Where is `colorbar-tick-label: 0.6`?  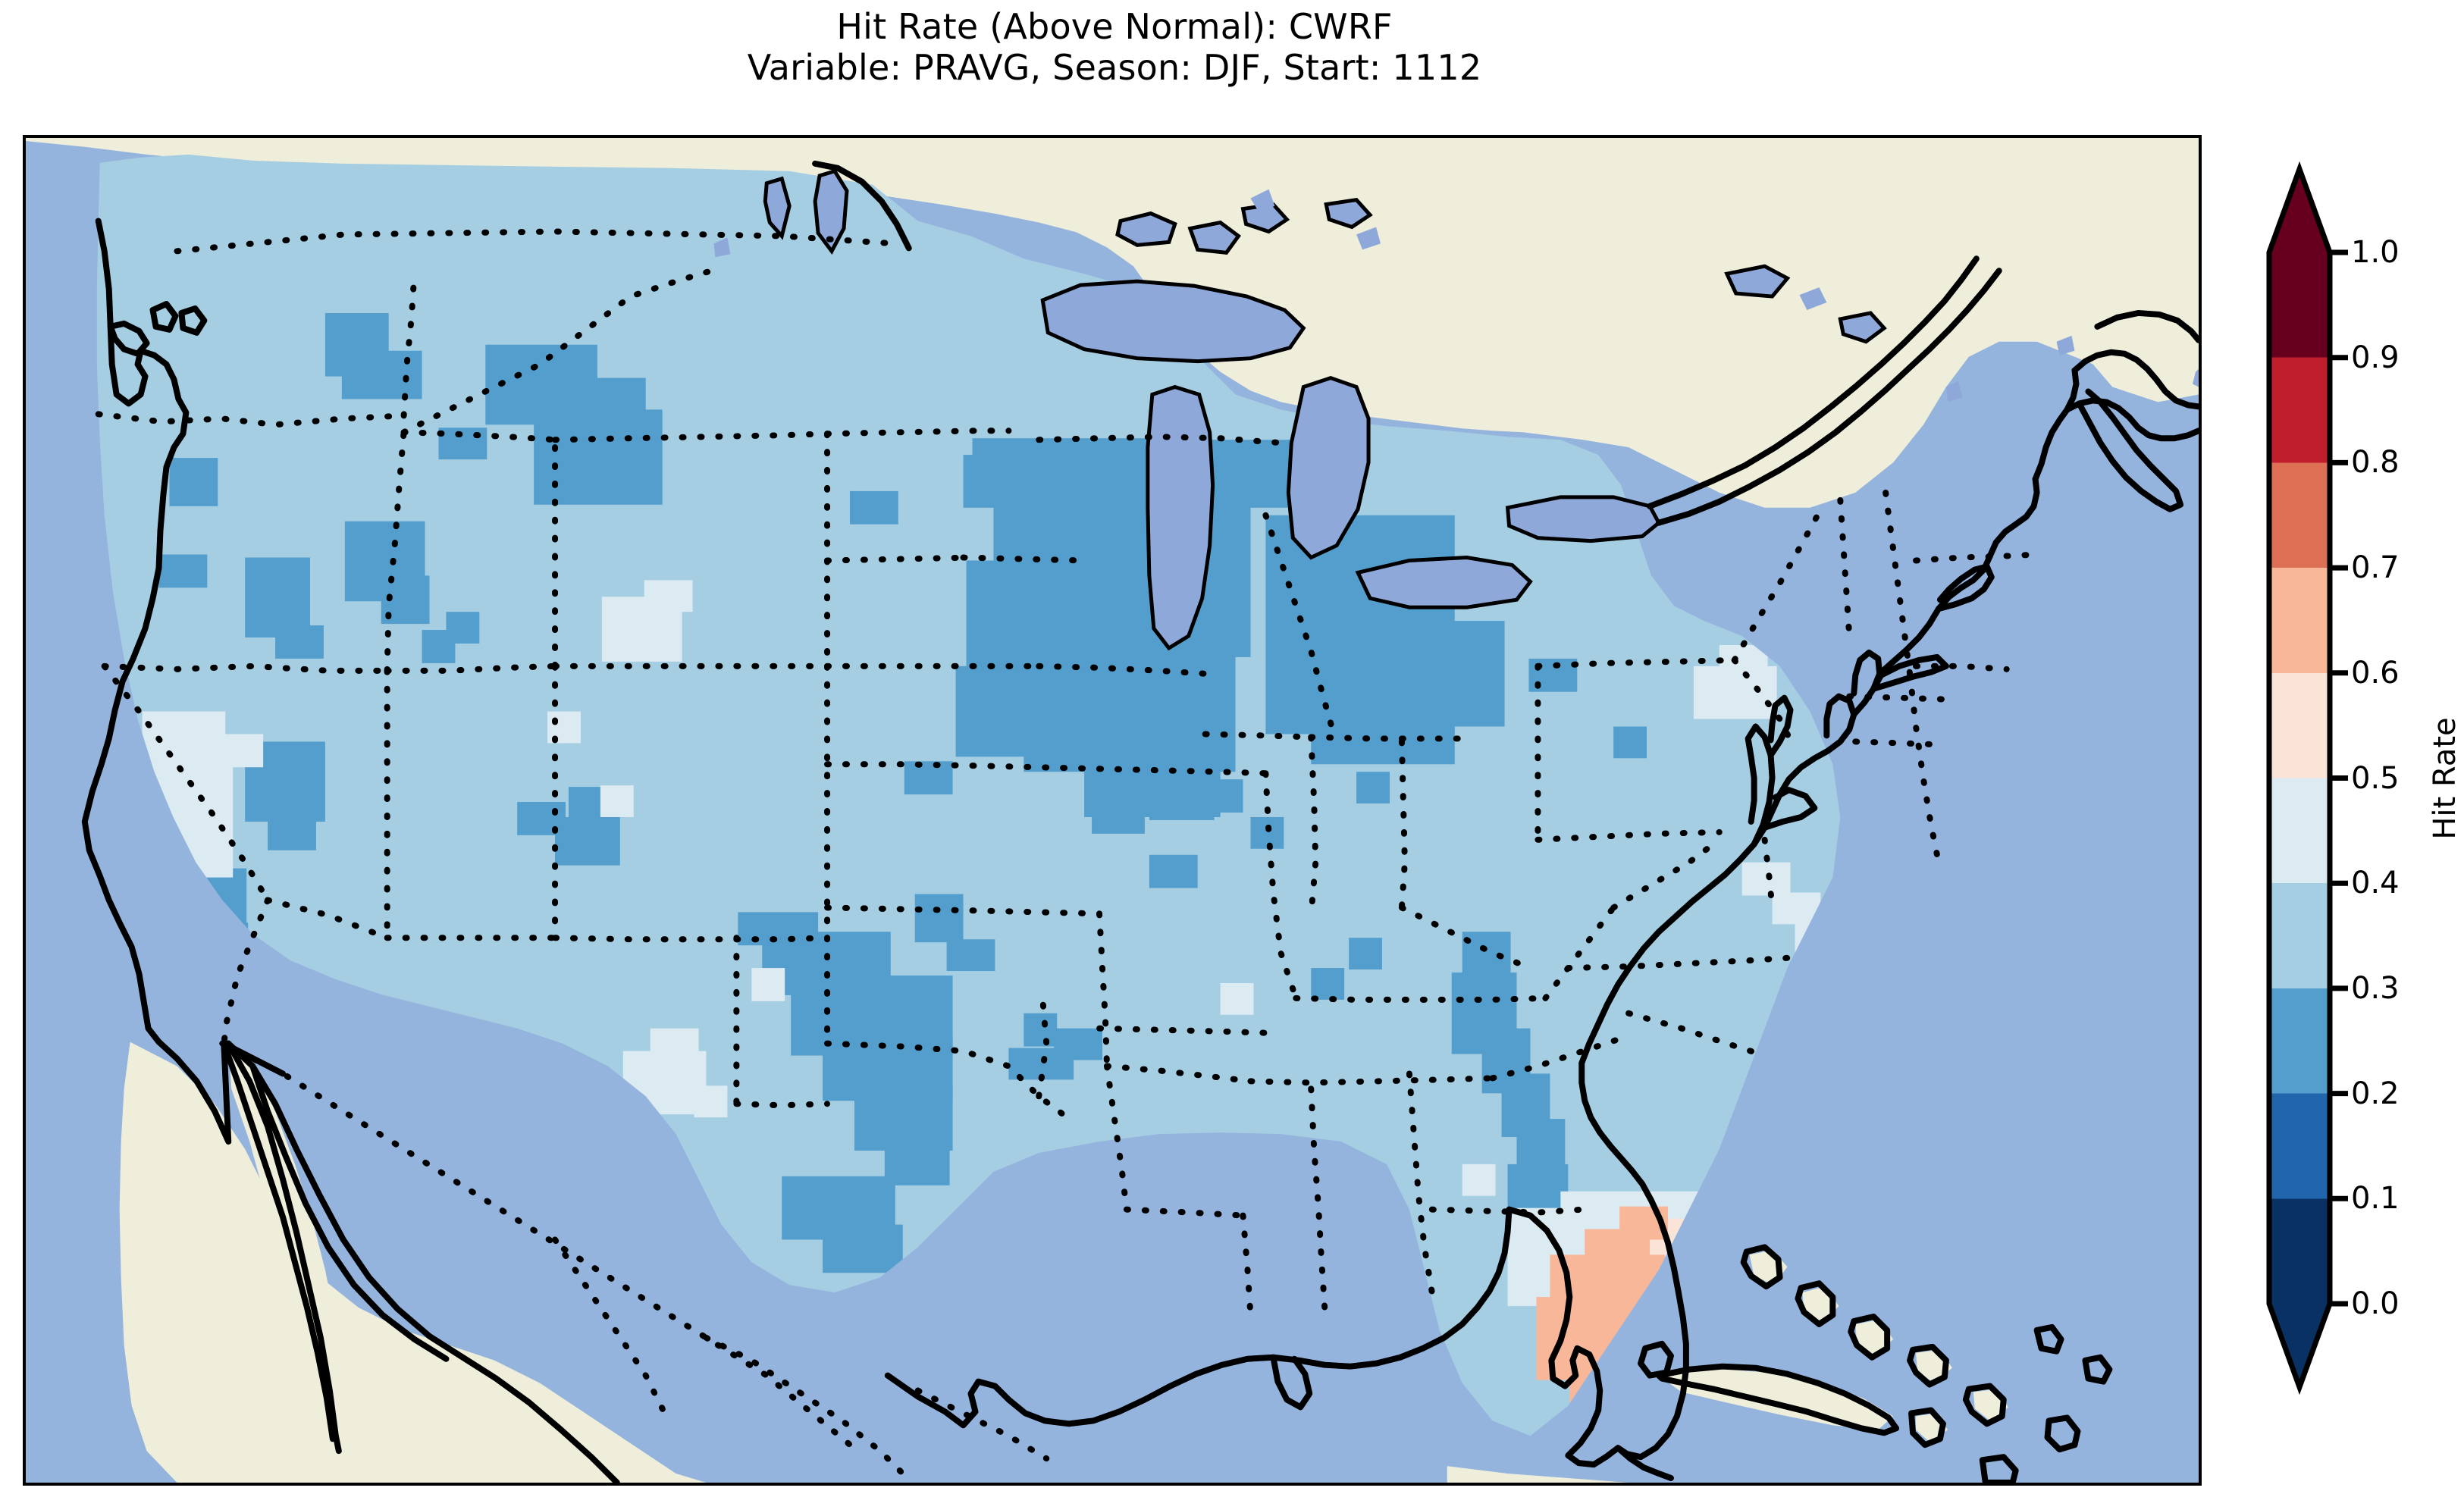 colorbar-tick-label: 0.6 is located at coordinates (2375, 673).